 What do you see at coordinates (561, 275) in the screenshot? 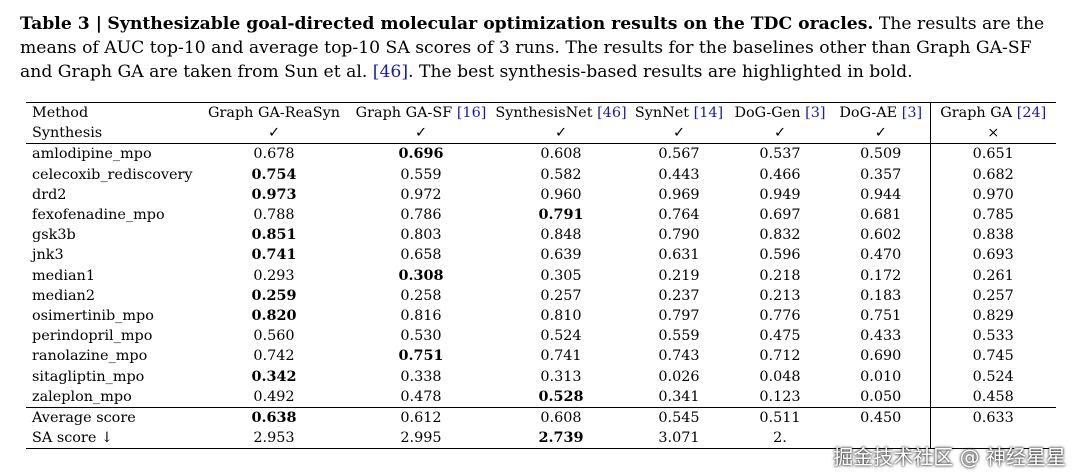
I see `table-cell: 0.305` at bounding box center [561, 275].